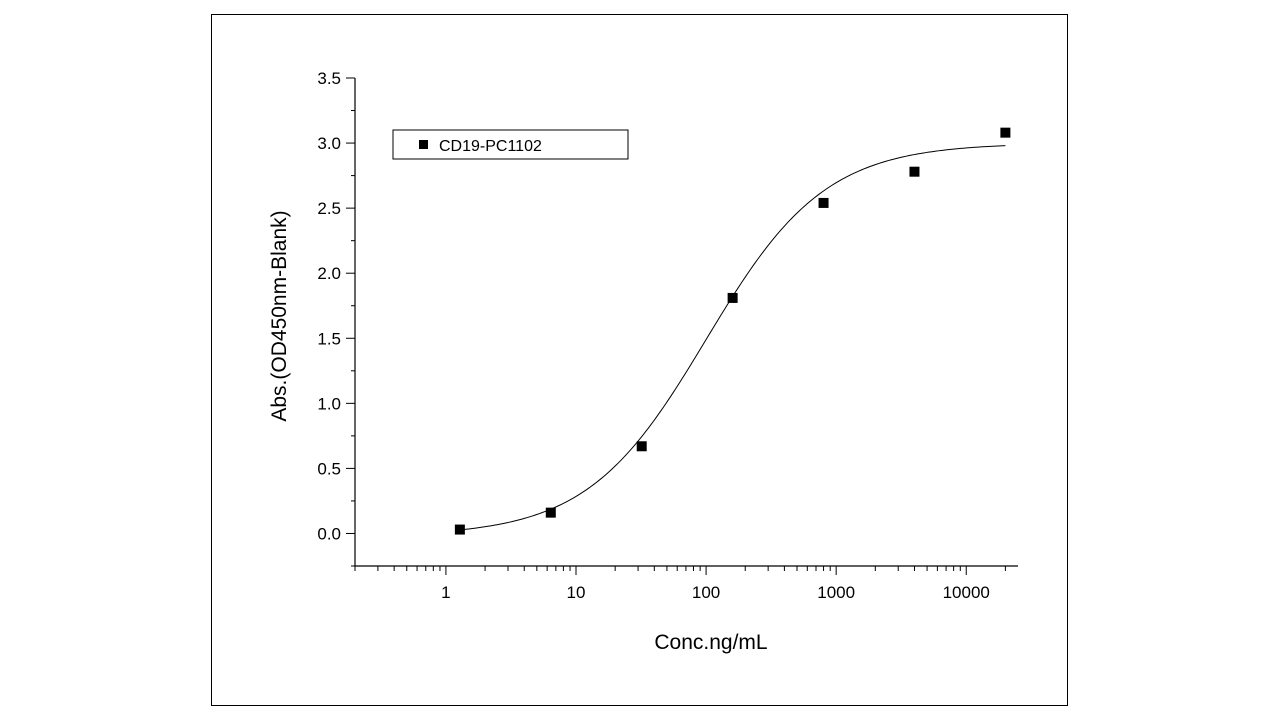 This screenshot has width=1280, height=720. I want to click on y-tick-label: 1.5, so click(329, 338).